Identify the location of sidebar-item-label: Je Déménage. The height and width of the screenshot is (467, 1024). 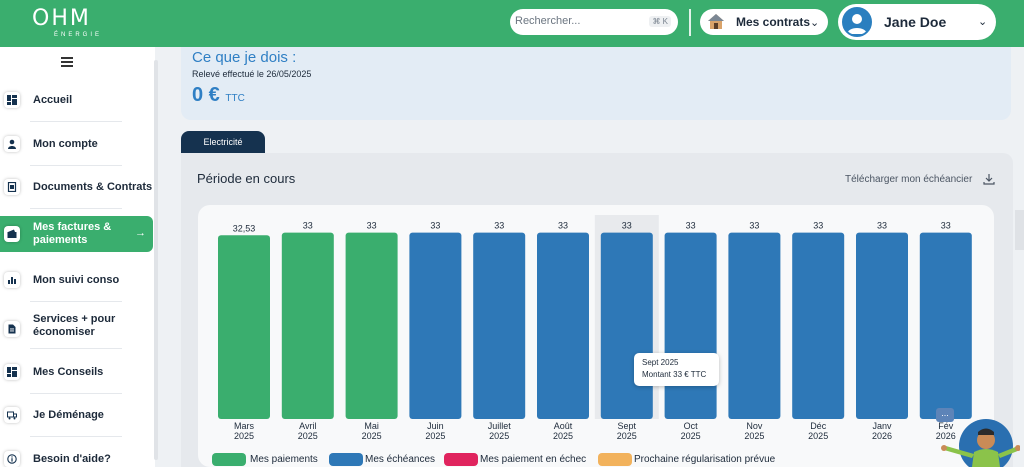
(68, 415).